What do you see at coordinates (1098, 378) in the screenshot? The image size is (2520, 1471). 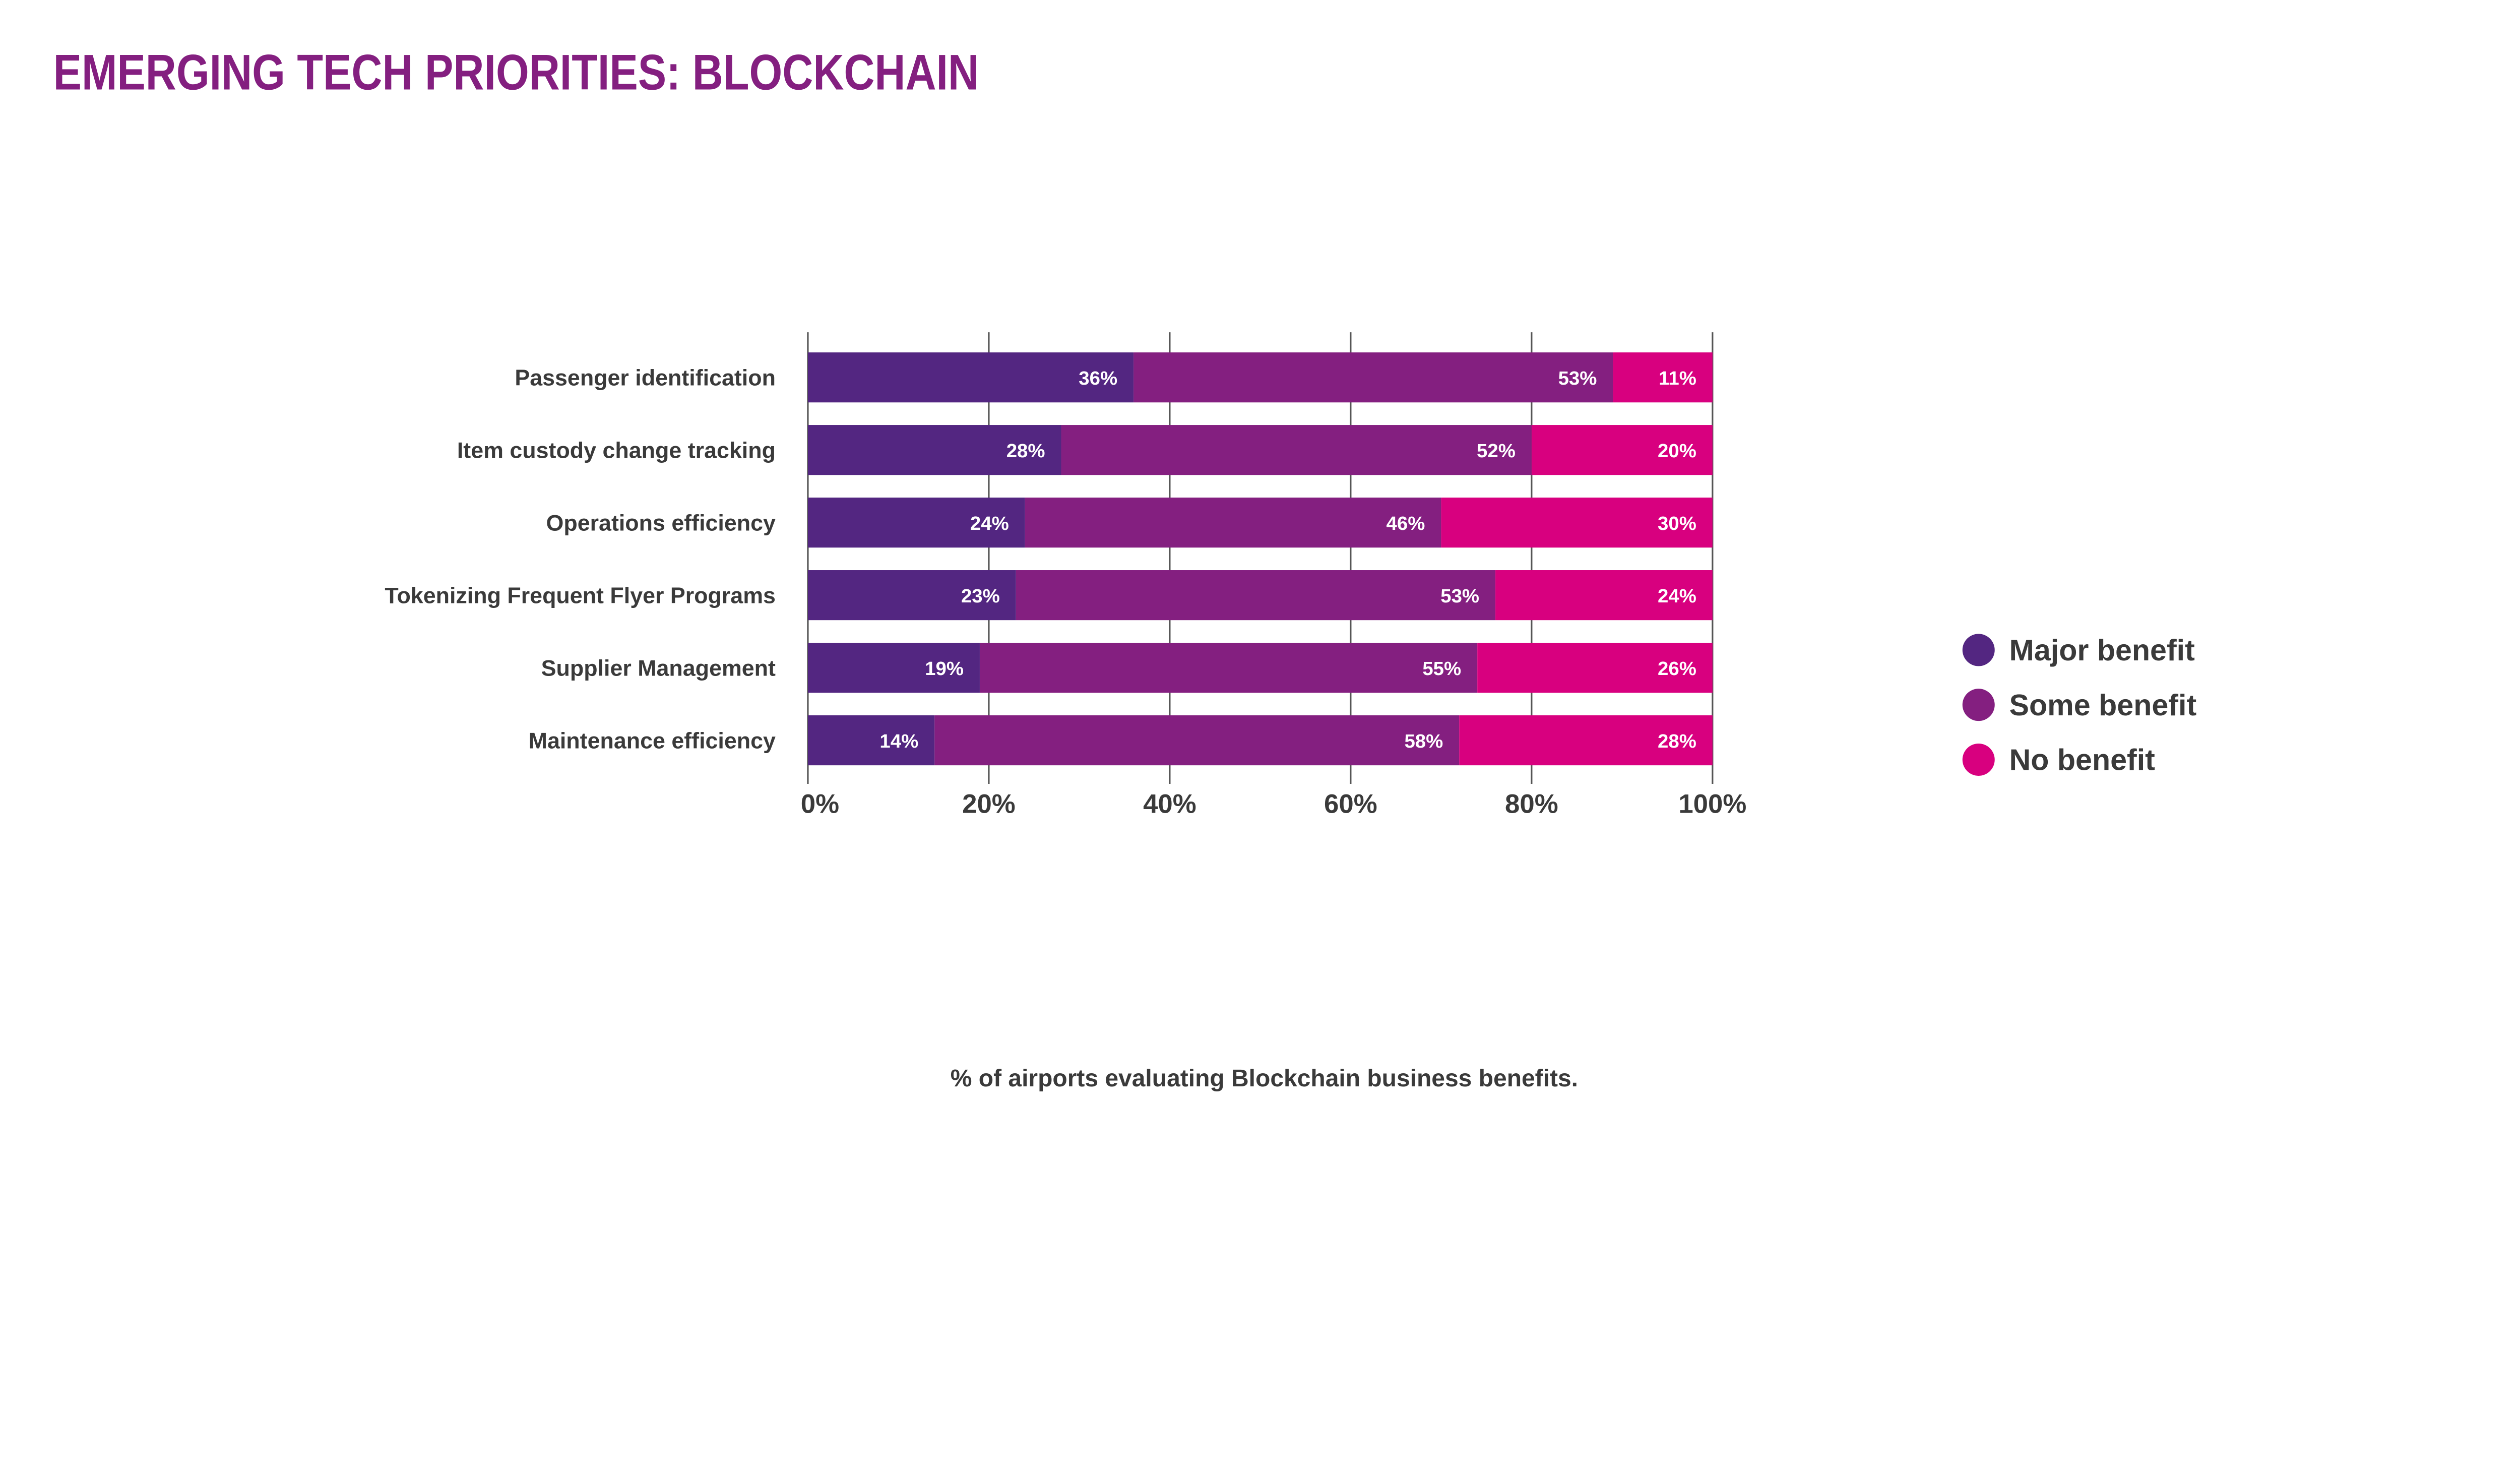 I see `data-label: 36%` at bounding box center [1098, 378].